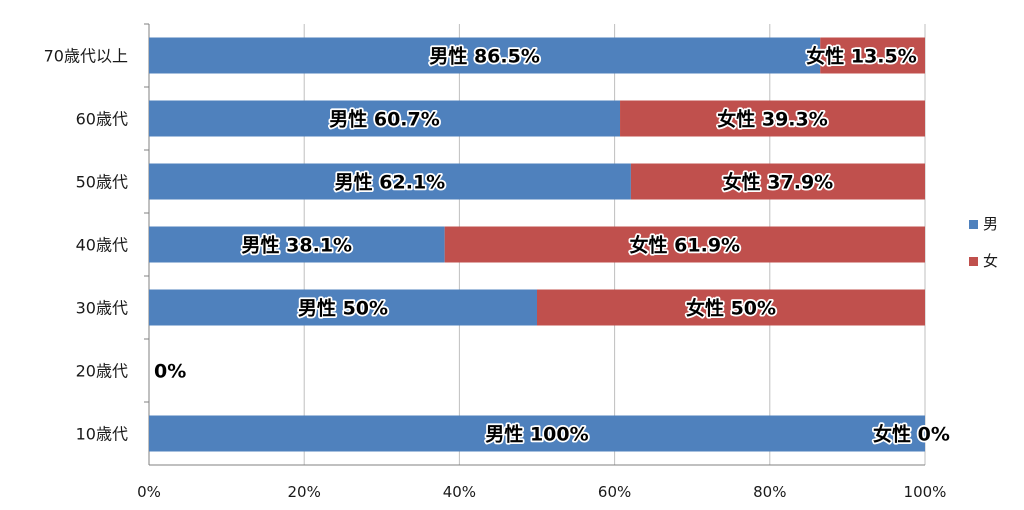 The height and width of the screenshot is (510, 1024). I want to click on x-tick-label: 60%, so click(614, 492).